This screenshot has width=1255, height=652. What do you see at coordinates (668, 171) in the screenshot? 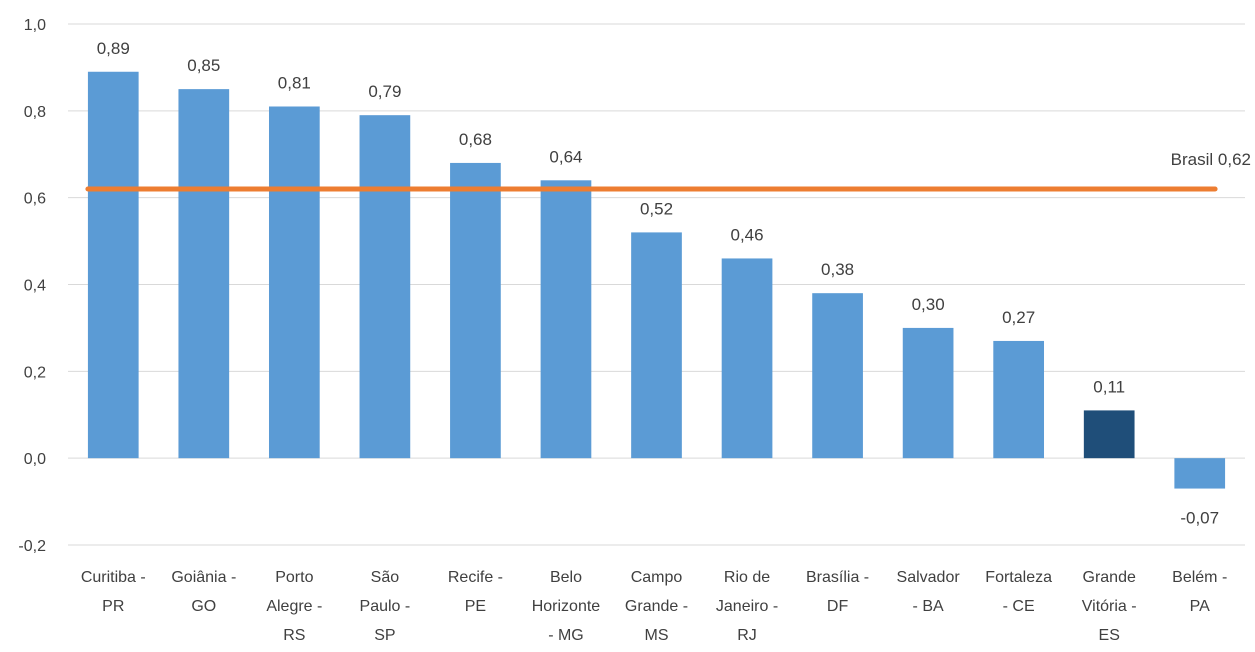
I see `reference-line-group: Brasil 0,62` at bounding box center [668, 171].